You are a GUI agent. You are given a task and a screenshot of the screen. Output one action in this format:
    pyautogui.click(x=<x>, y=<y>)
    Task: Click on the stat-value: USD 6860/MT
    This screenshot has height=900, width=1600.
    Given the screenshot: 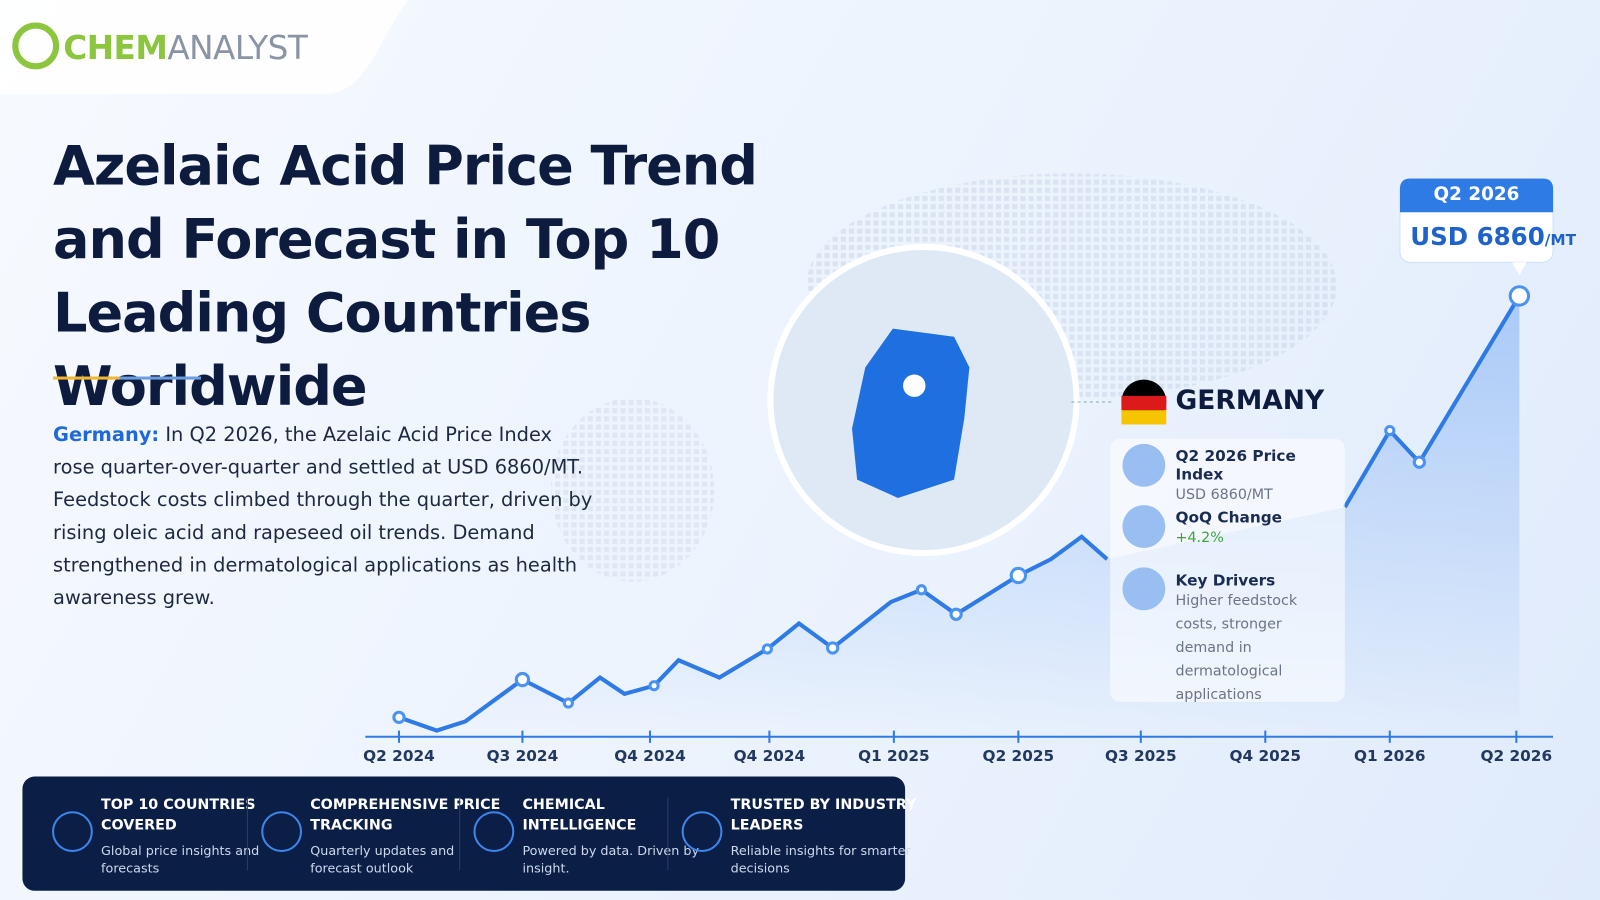 What is the action you would take?
    pyautogui.click(x=1224, y=495)
    